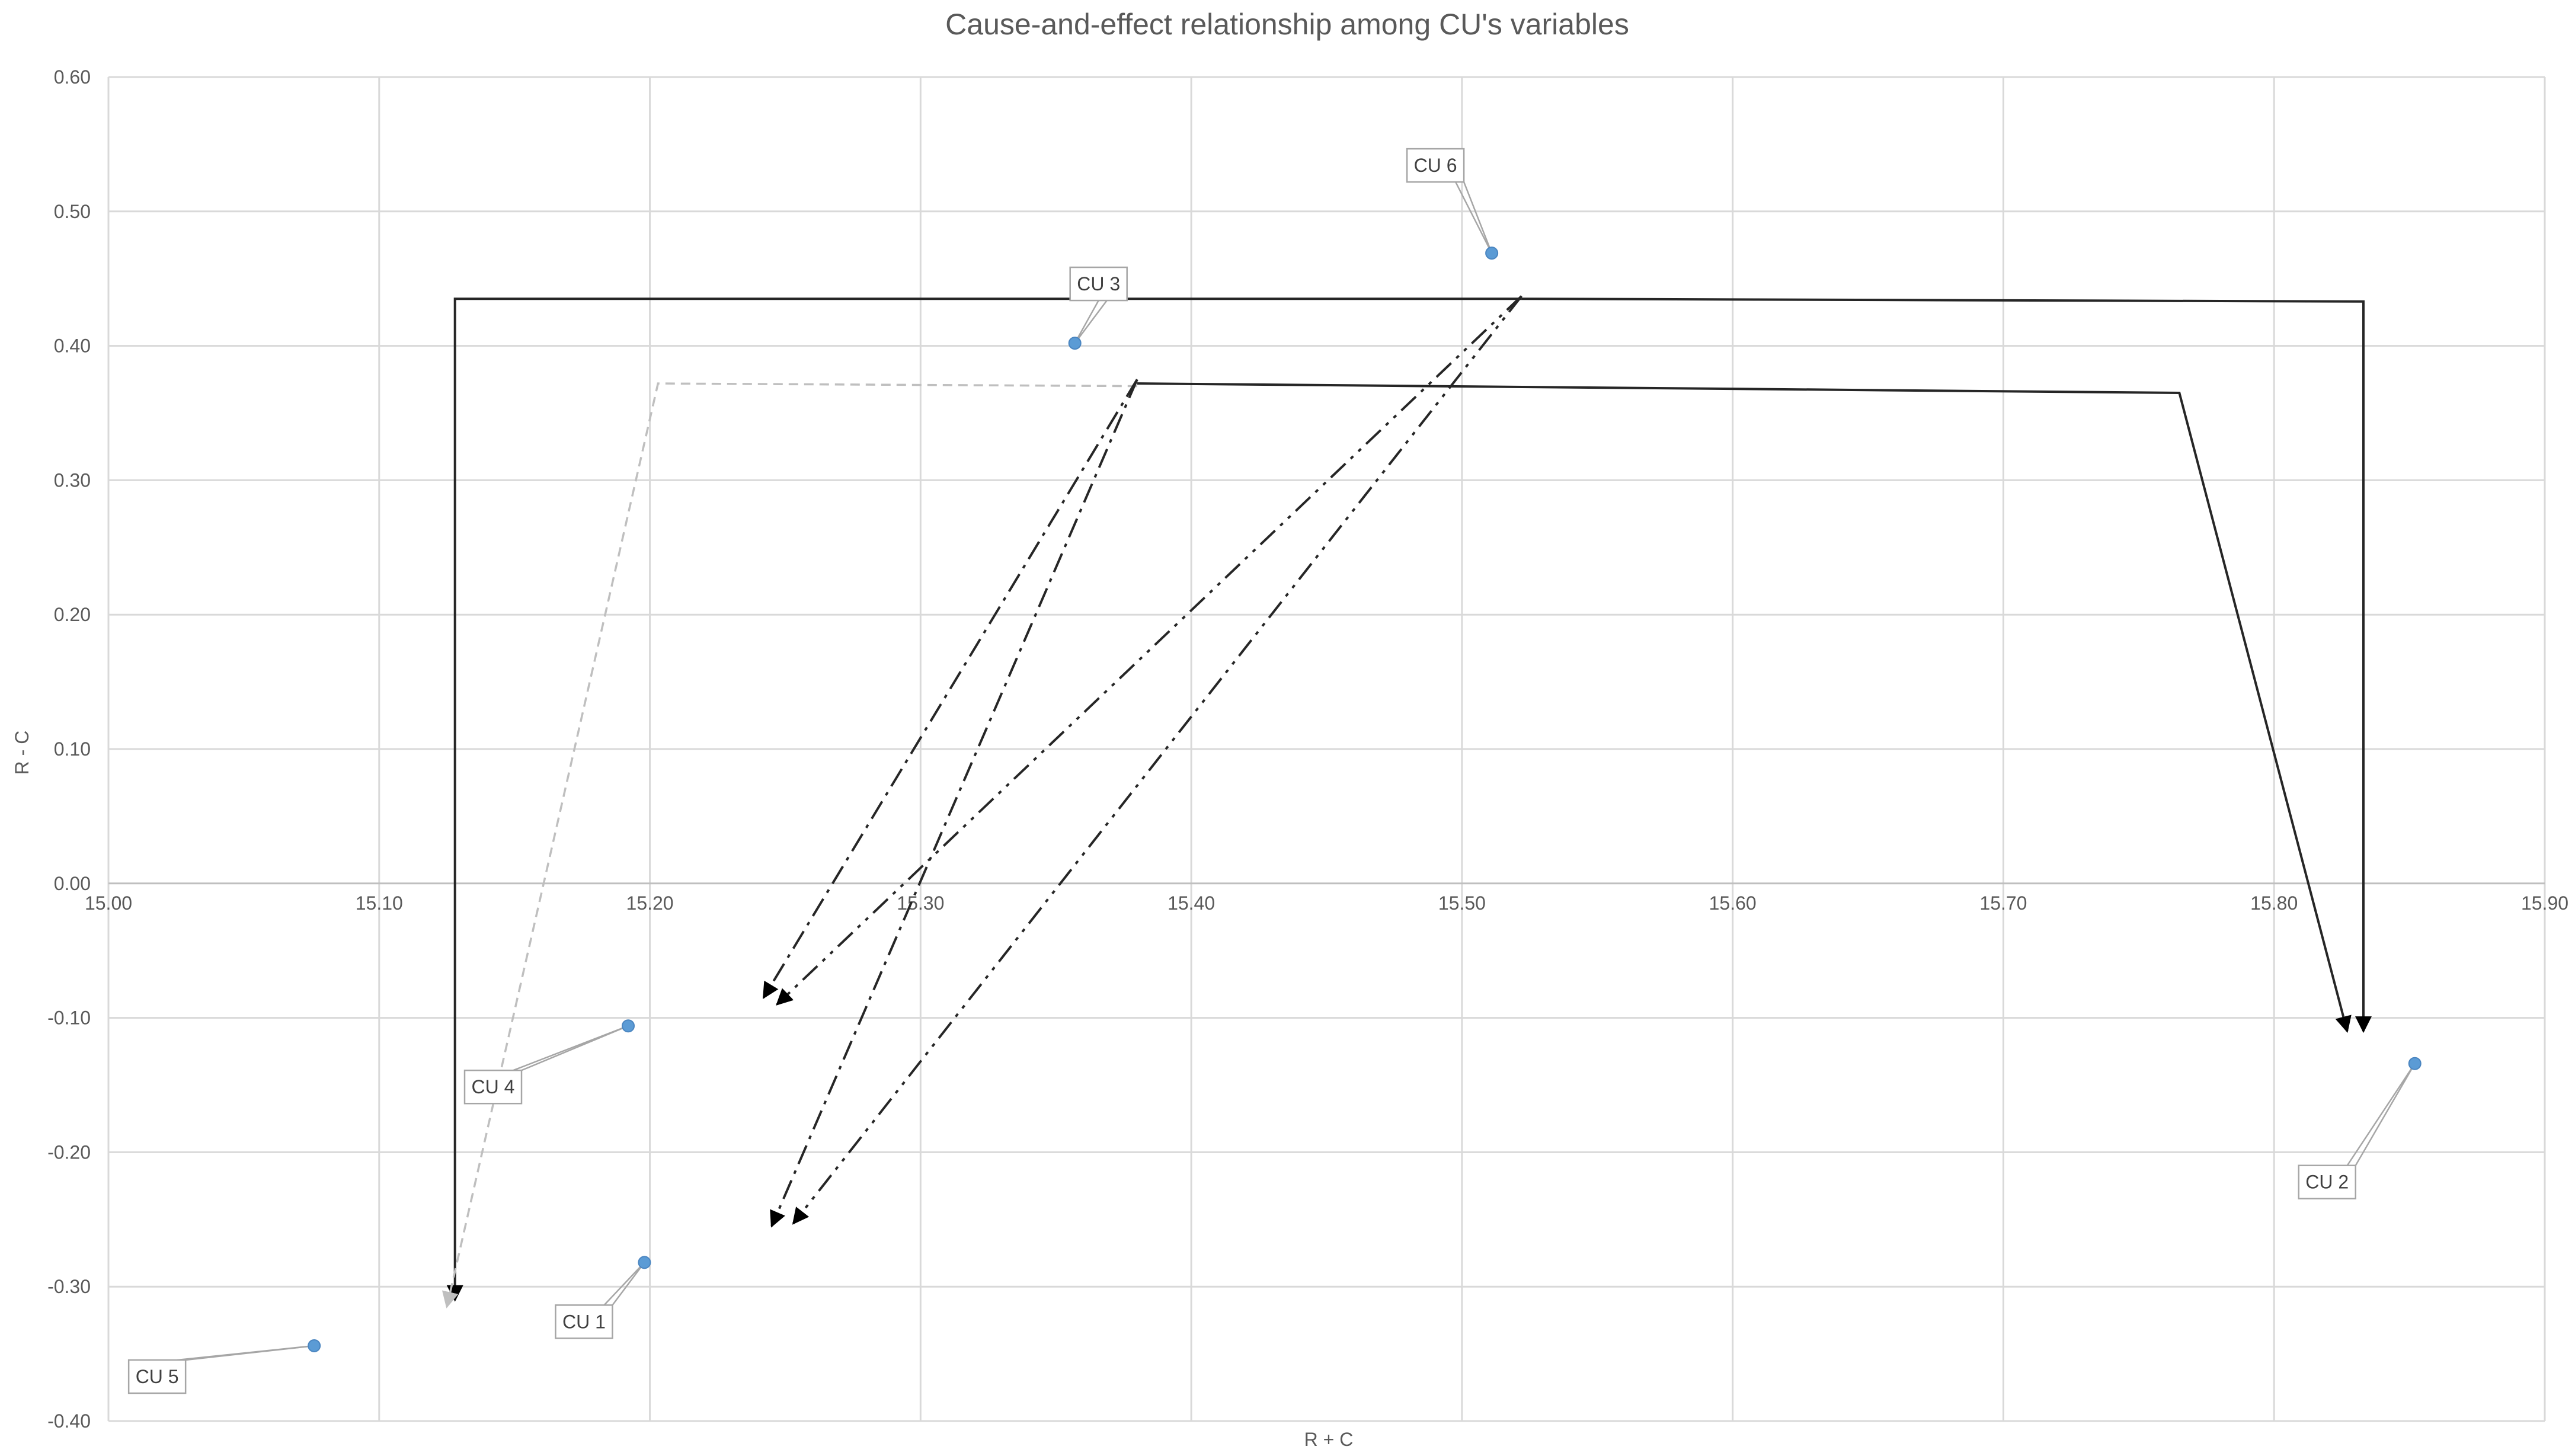 The width and height of the screenshot is (2575, 1456). I want to click on y-axis-title: R - C, so click(22, 753).